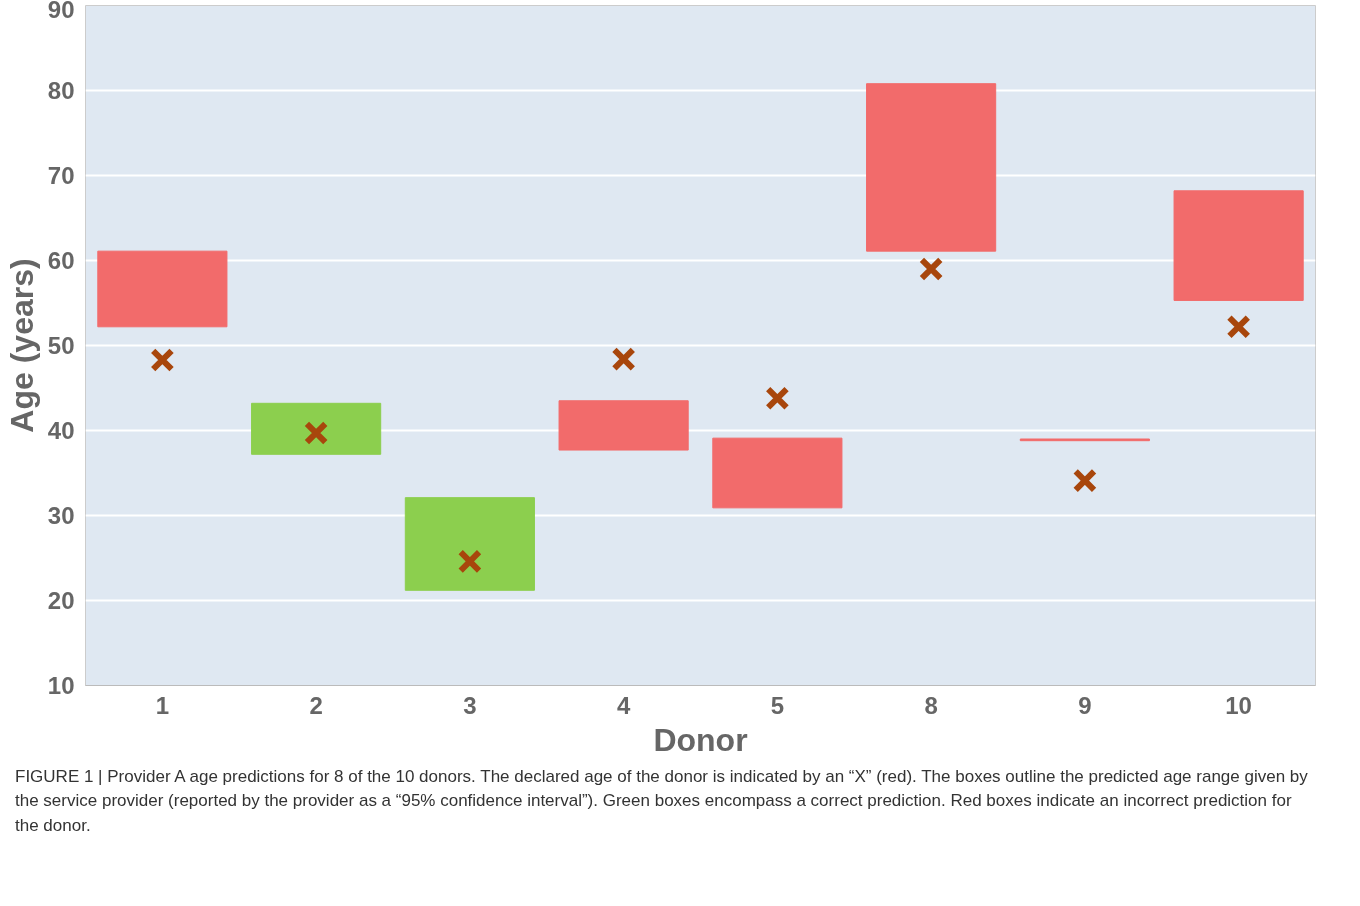 The image size is (1360, 906). I want to click on y-tick-label: 50, so click(61, 345).